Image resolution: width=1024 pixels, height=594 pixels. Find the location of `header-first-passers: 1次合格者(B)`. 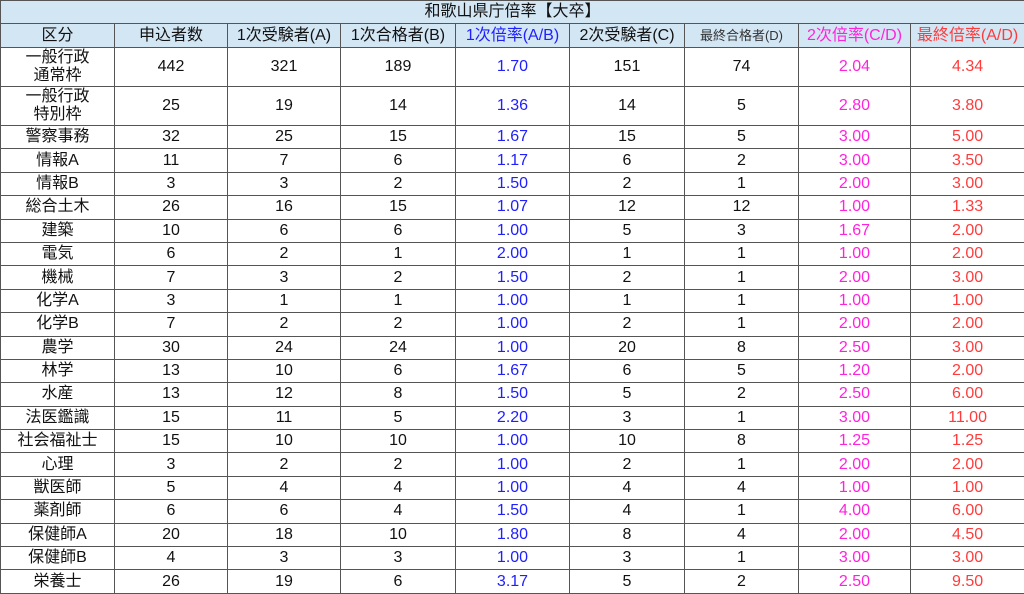

header-first-passers: 1次合格者(B) is located at coordinates (398, 36).